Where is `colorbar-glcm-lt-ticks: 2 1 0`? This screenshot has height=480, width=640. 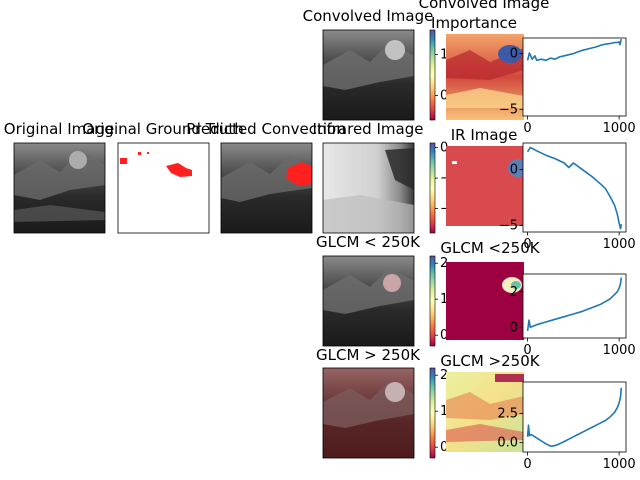
colorbar-glcm-lt-ticks: 2 1 0 is located at coordinates (441, 299).